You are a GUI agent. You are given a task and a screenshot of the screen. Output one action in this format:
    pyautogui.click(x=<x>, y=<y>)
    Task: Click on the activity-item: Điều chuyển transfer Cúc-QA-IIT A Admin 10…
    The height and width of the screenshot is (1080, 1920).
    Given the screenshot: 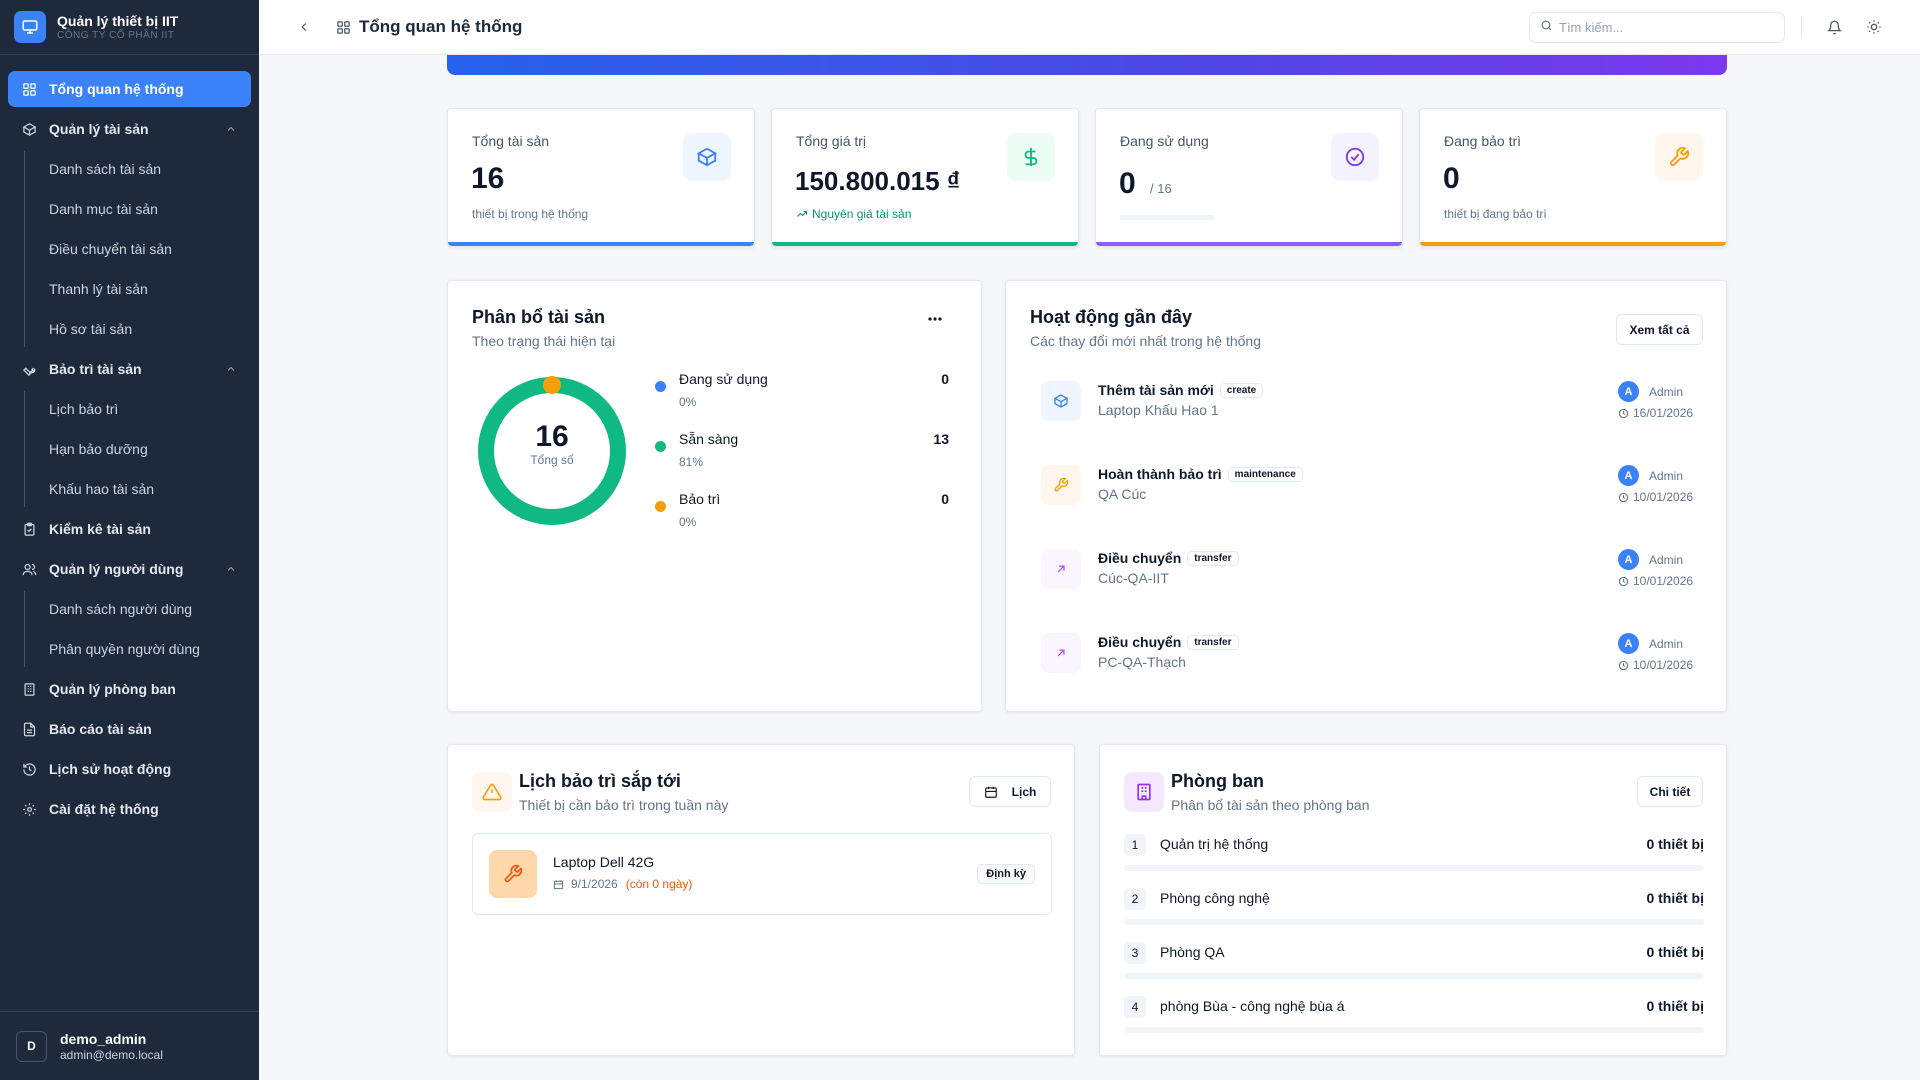 What is the action you would take?
    pyautogui.click(x=1373, y=579)
    